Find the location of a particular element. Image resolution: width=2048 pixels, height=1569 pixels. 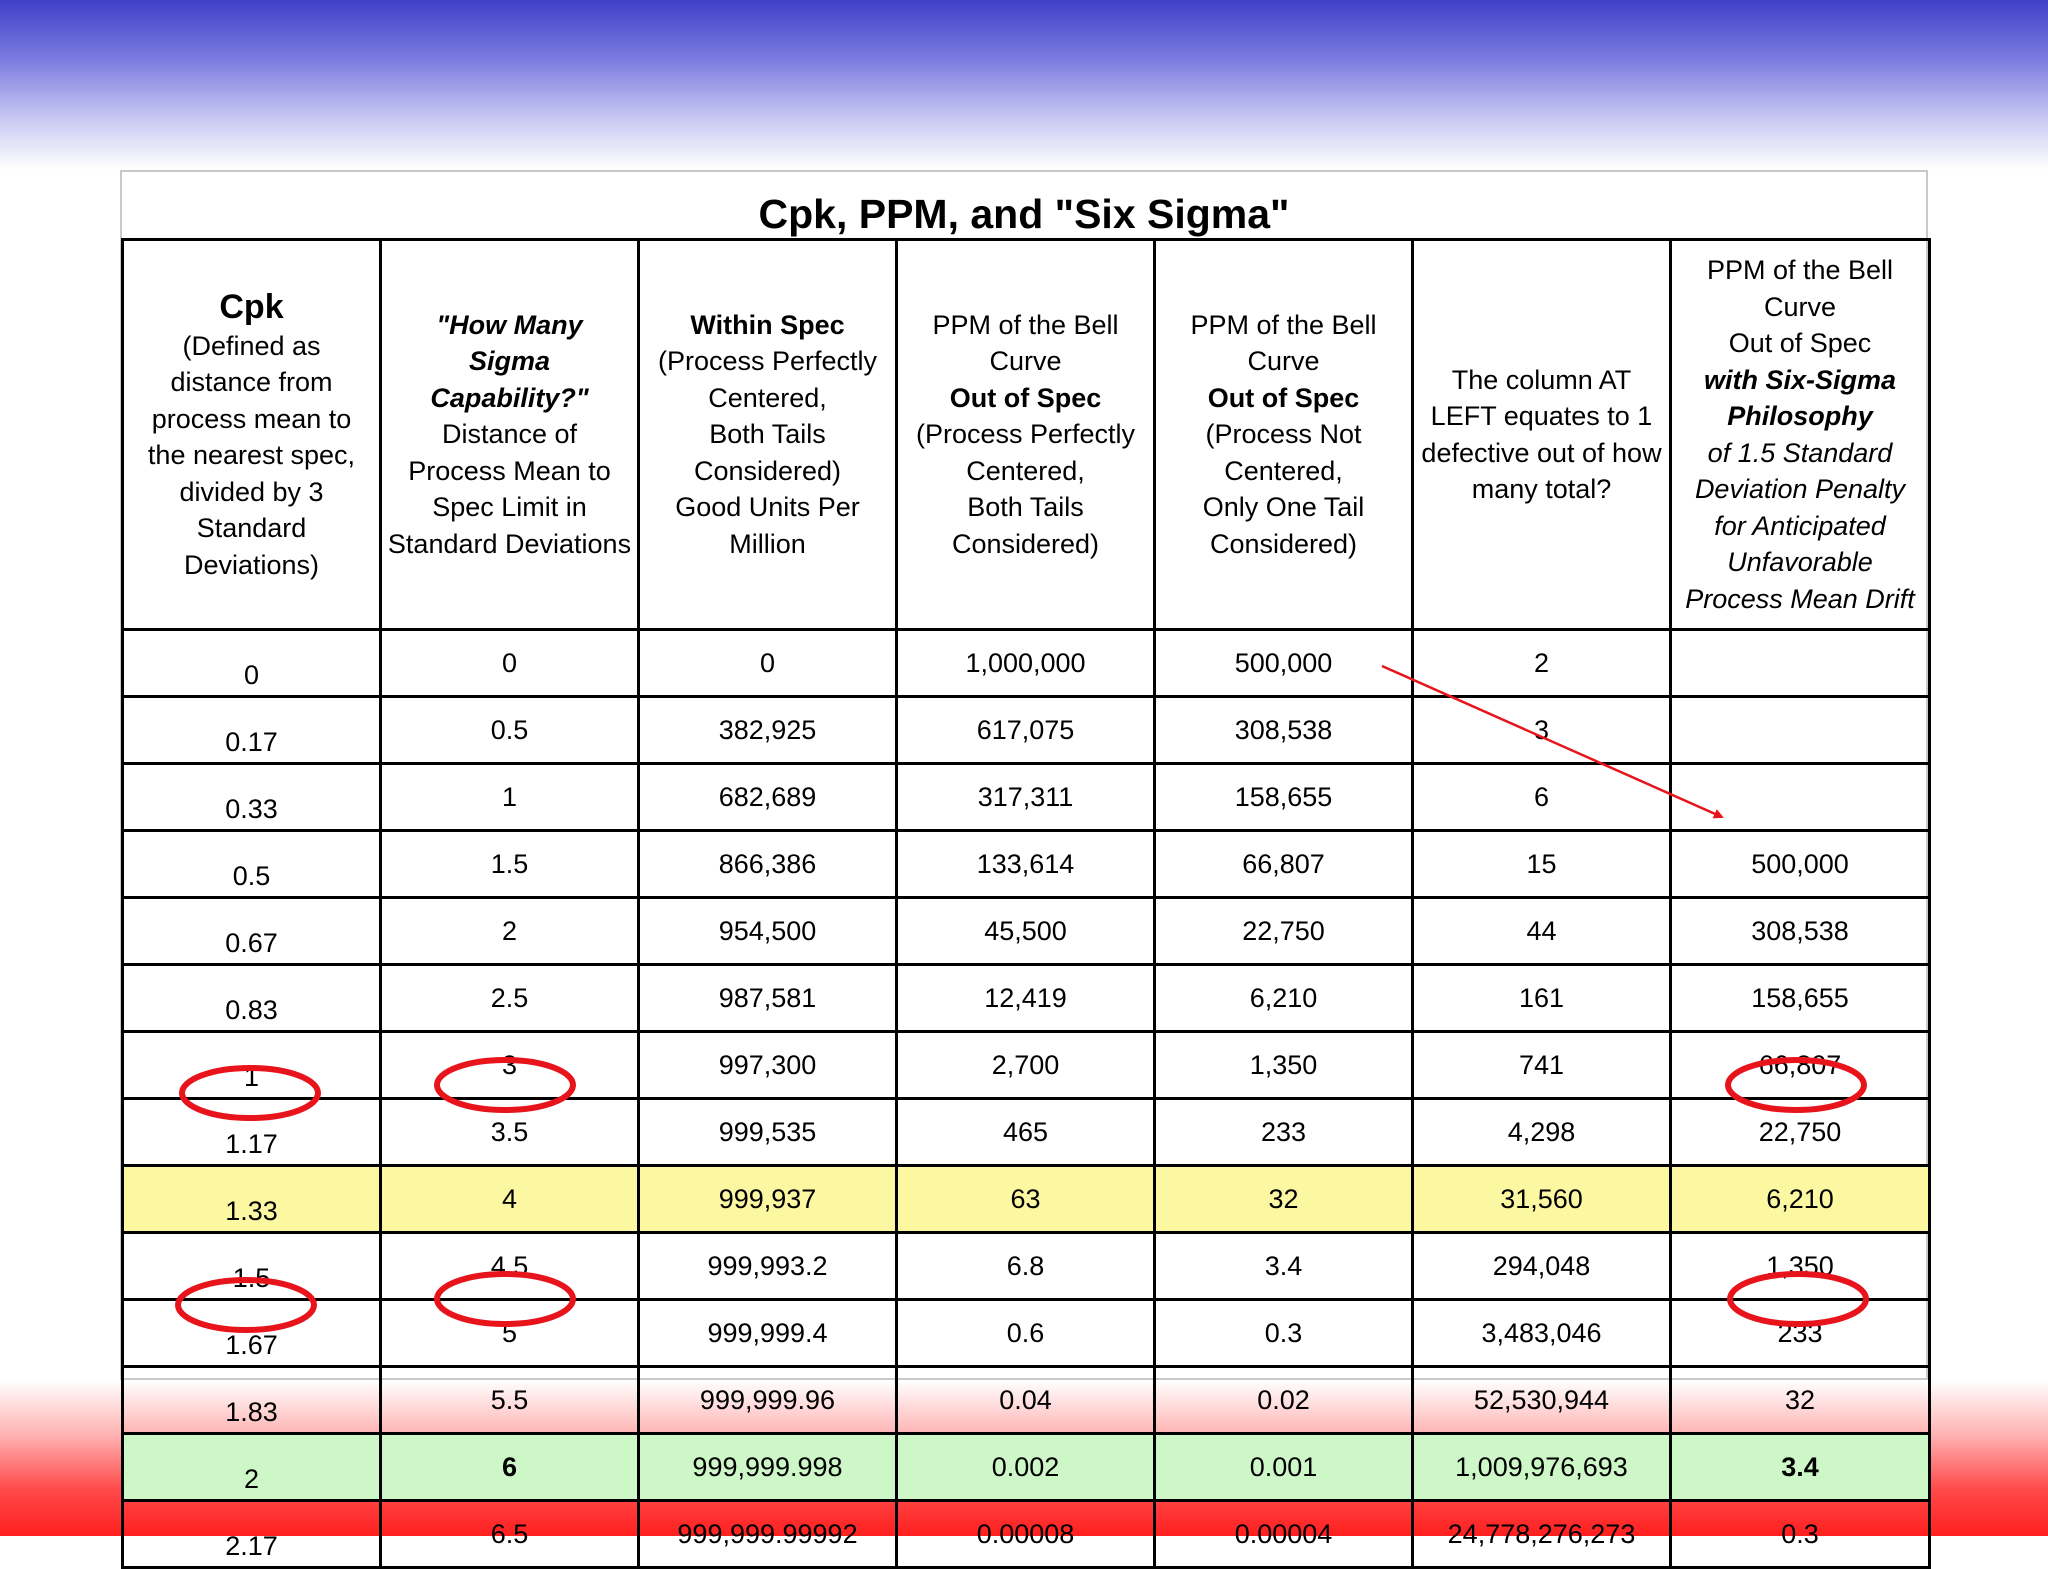

header-ppm-both-line: Both Tails is located at coordinates (1025, 507).